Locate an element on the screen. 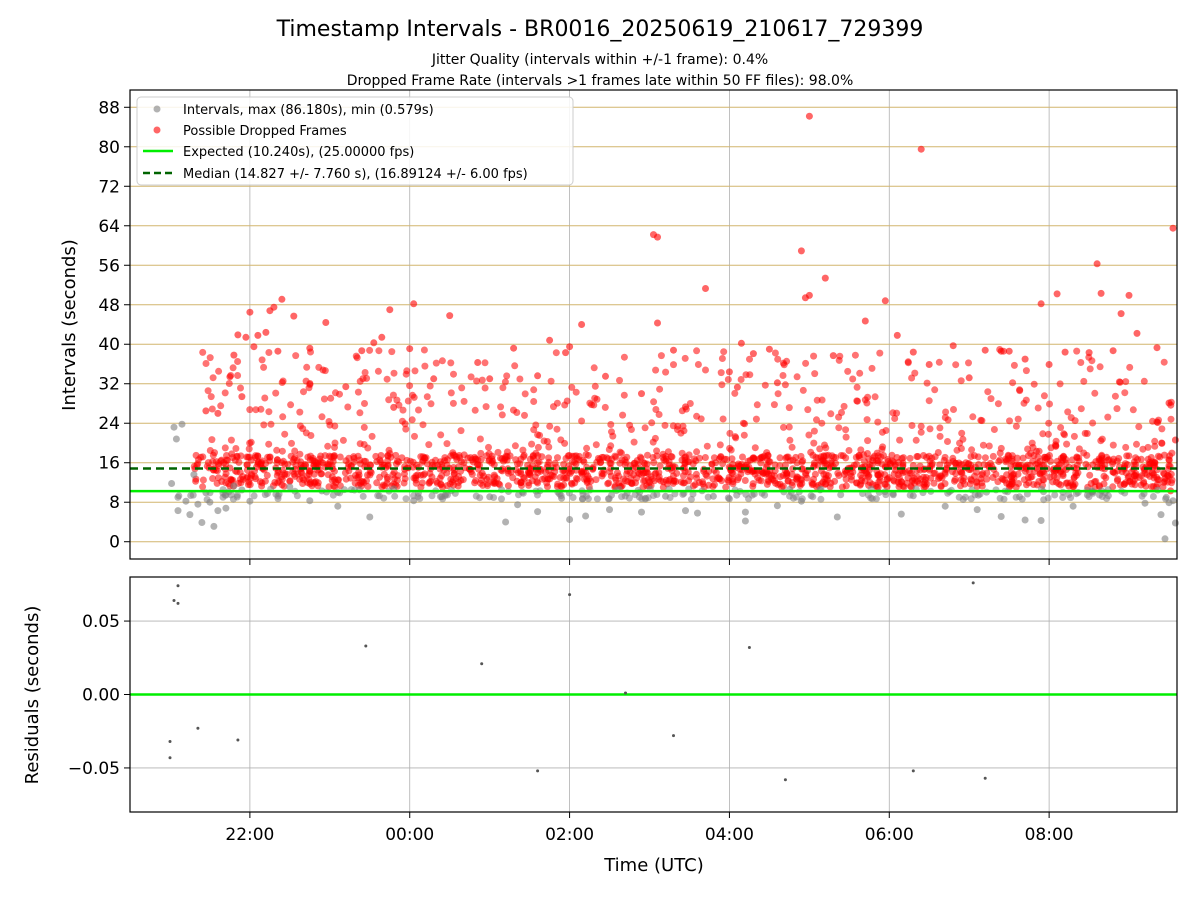 This screenshot has width=1200, height=900. intervals-ytick-label-10: 80 is located at coordinates (109, 148).